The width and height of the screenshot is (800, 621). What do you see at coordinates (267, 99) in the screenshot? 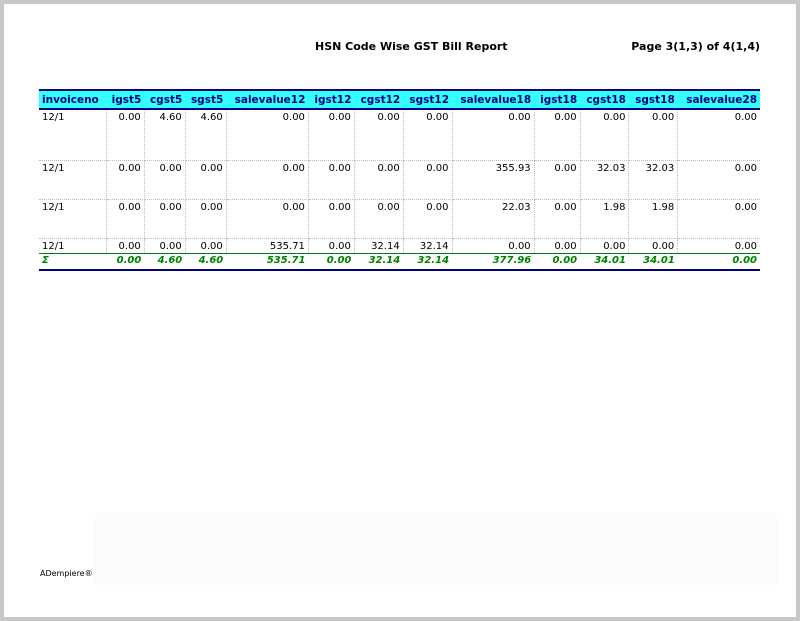
I see `col-header-salevalue12: salevalue12` at bounding box center [267, 99].